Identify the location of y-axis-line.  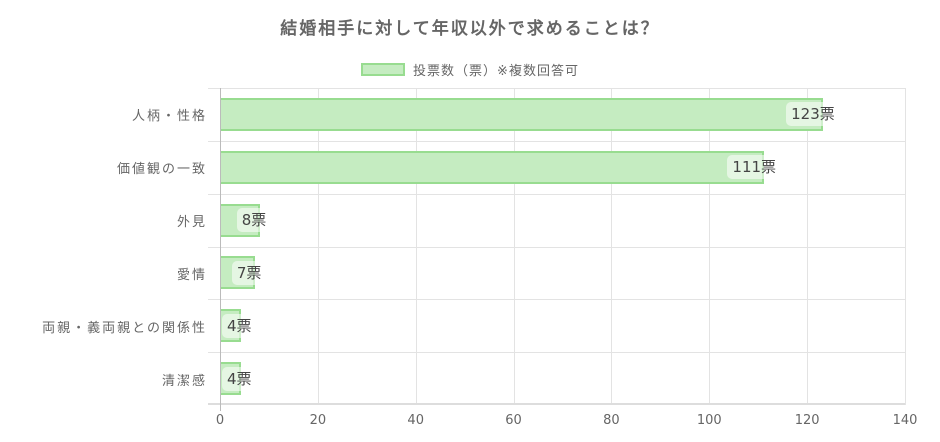
(220, 249).